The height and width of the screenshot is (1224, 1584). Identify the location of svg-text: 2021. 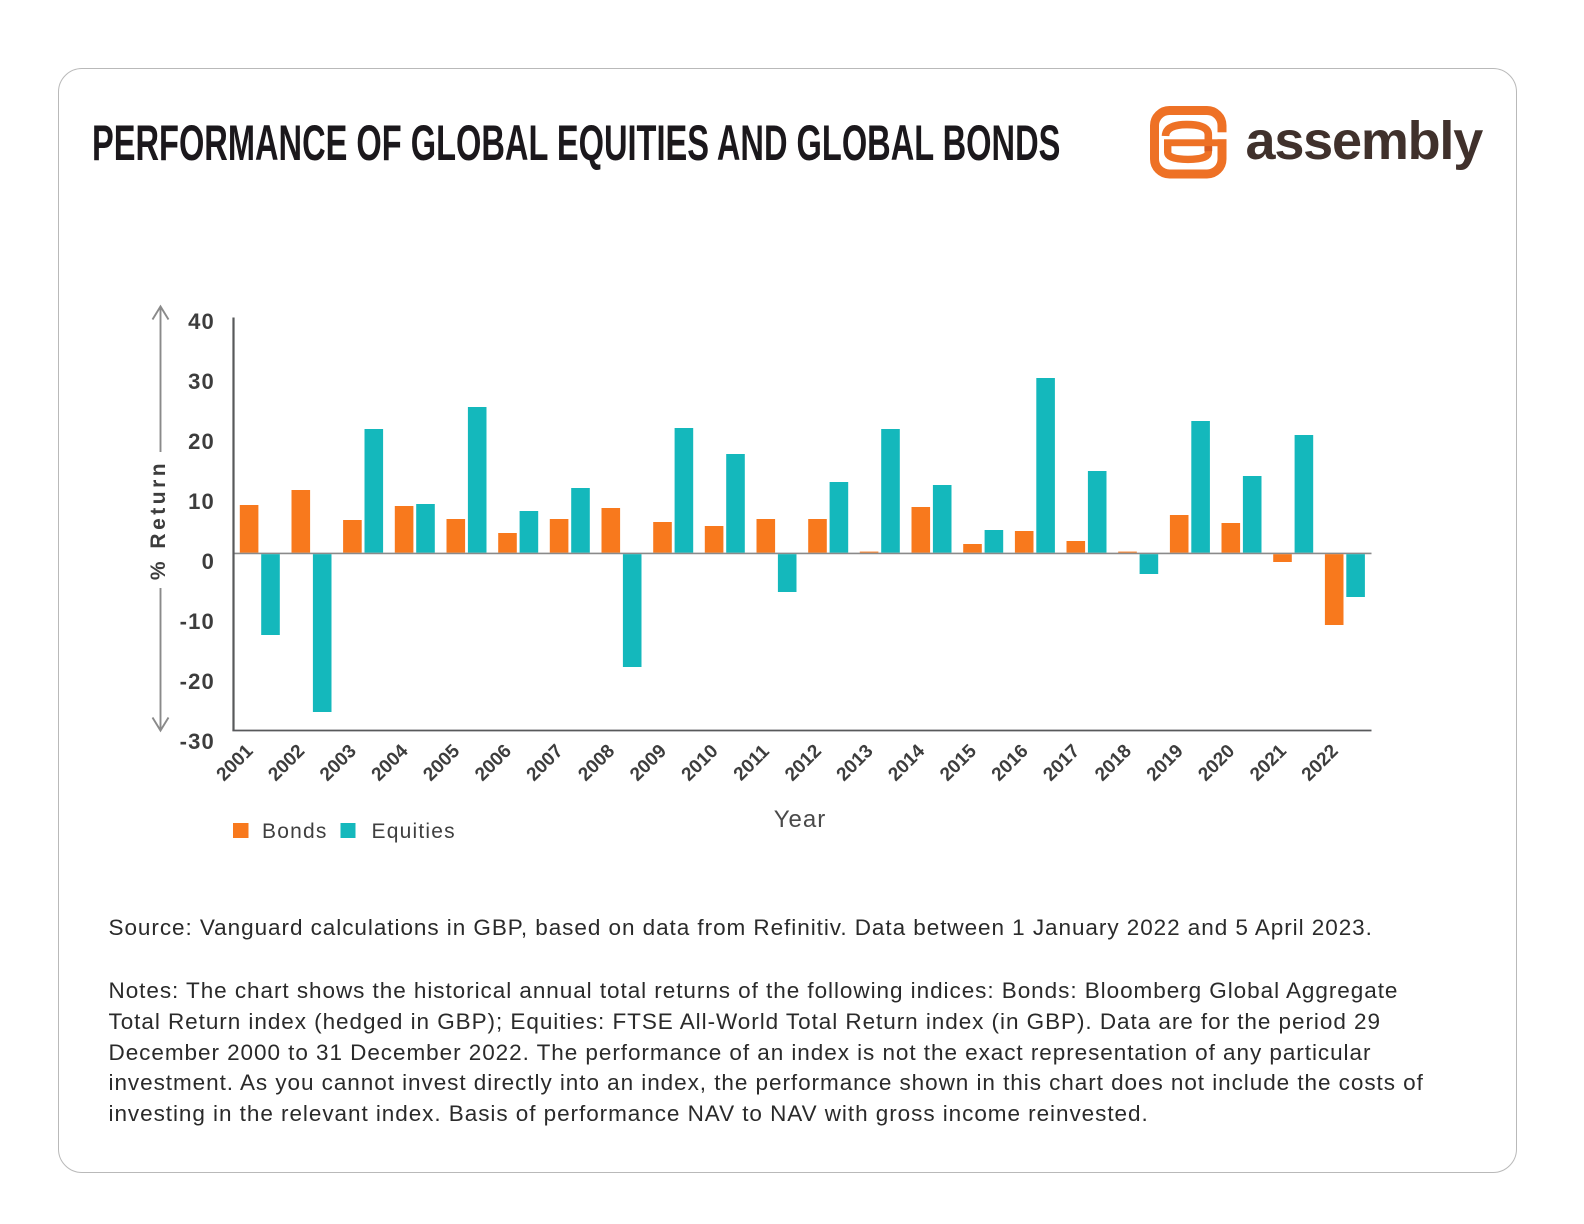
(1268, 762).